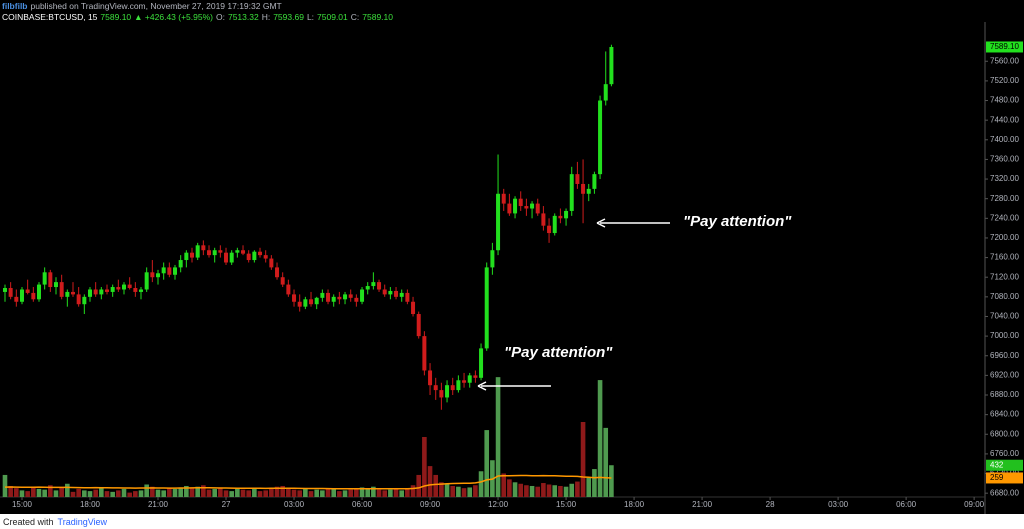  What do you see at coordinates (997, 477) in the screenshot?
I see `axis-tag-label: 259` at bounding box center [997, 477].